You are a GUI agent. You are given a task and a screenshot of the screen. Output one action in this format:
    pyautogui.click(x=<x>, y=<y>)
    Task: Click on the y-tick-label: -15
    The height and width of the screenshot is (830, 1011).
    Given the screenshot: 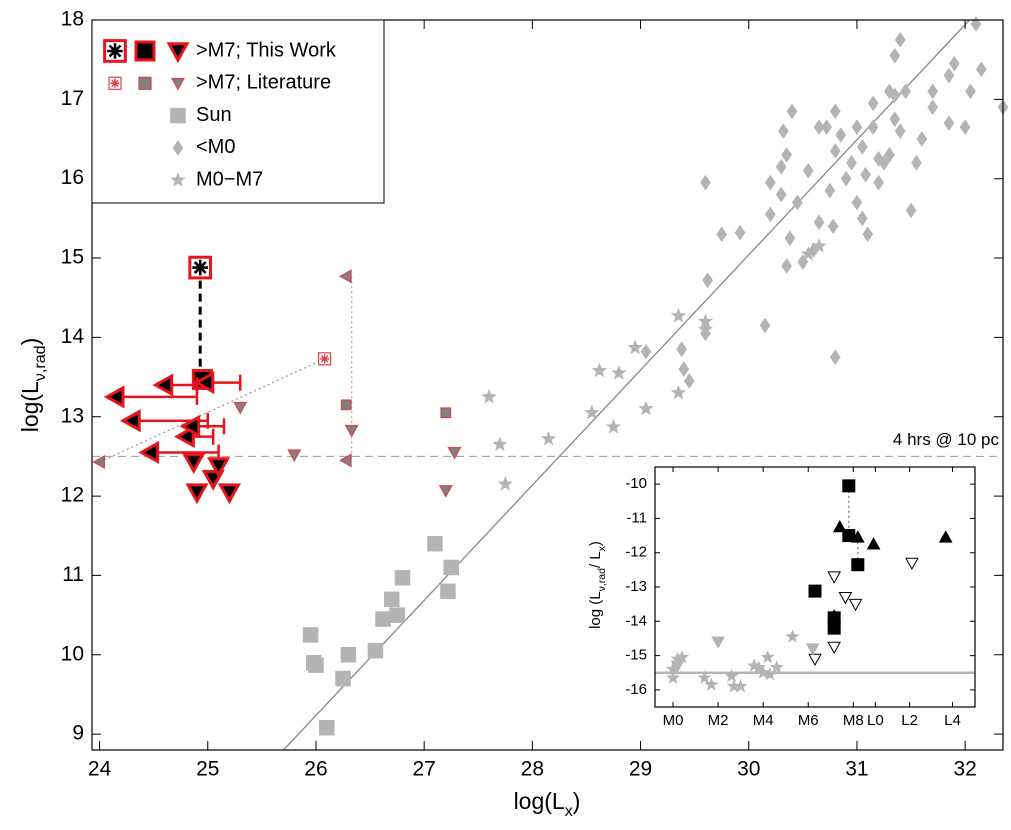 What is the action you would take?
    pyautogui.click(x=636, y=655)
    